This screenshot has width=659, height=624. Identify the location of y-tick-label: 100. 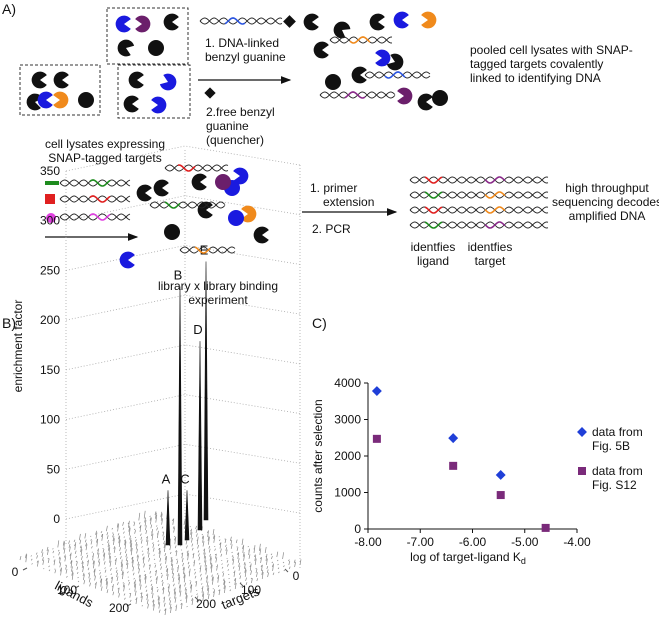
(251, 590).